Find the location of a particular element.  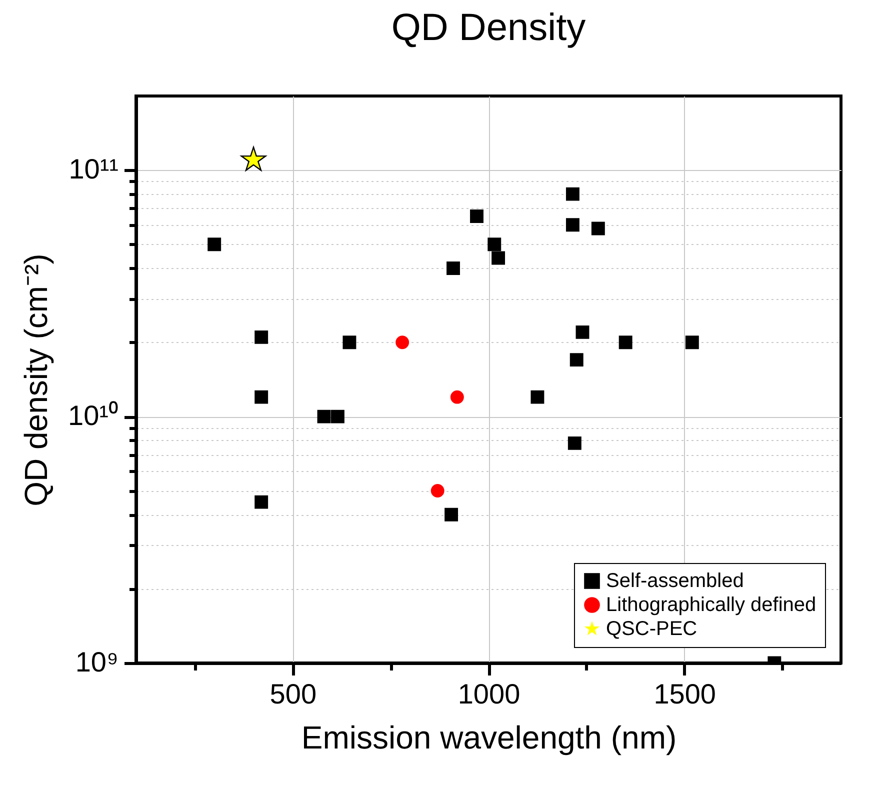

legend-label: Self-assembled is located at coordinates (675, 581).